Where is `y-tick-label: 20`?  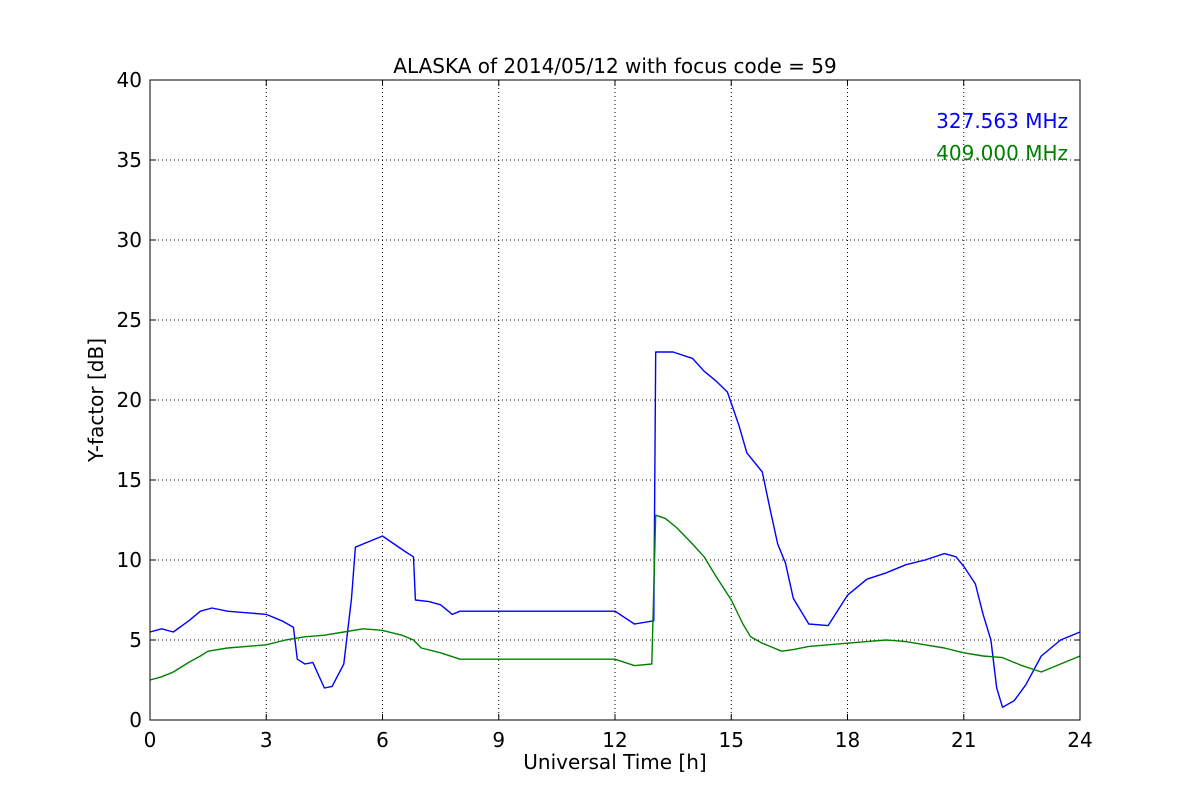 y-tick-label: 20 is located at coordinates (129, 400).